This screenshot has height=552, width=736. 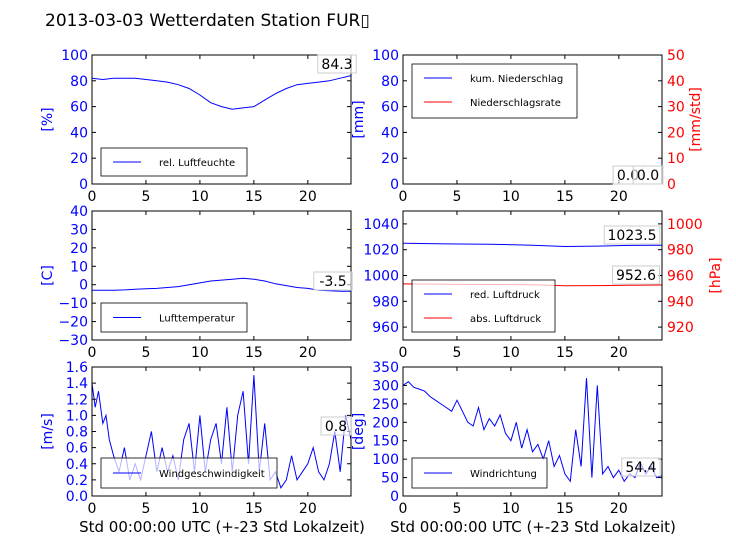 I want to click on y-tick-label: 1.2, so click(x=77, y=400).